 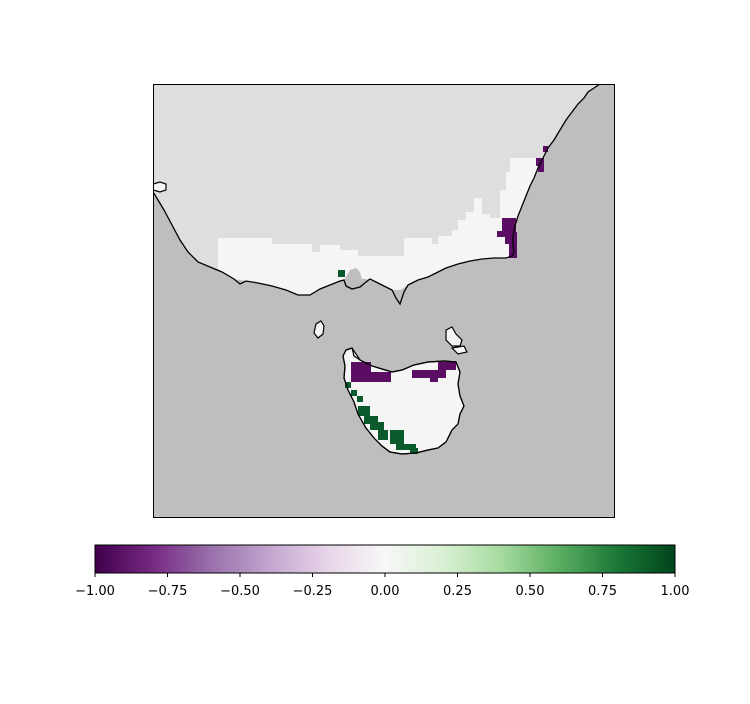 What do you see at coordinates (602, 591) in the screenshot?
I see `colorbar-tick-label: 0.75` at bounding box center [602, 591].